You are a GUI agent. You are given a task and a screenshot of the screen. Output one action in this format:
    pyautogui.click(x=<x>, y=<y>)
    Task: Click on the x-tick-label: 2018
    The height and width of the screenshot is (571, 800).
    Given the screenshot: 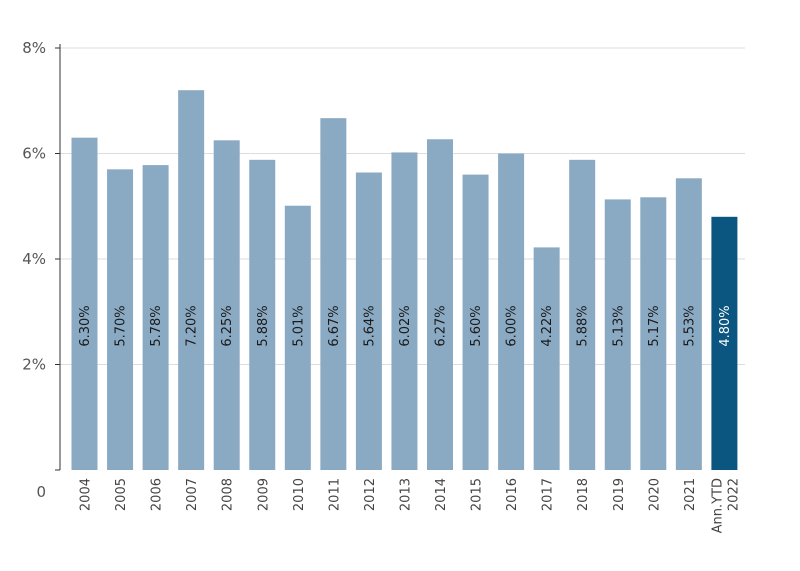 What is the action you would take?
    pyautogui.click(x=583, y=494)
    